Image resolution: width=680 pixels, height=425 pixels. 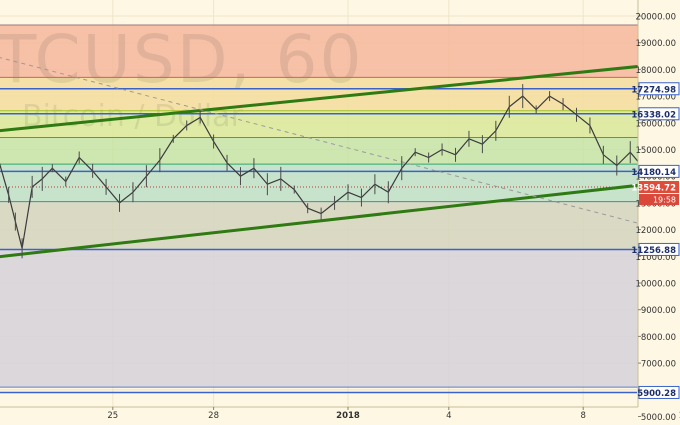 What do you see at coordinates (655, 151) in the screenshot?
I see `y-axis-tick-label: 15000.00` at bounding box center [655, 151].